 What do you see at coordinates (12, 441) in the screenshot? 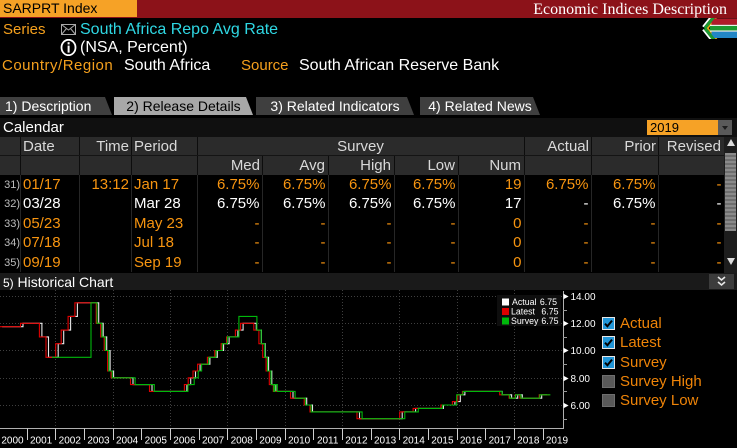
I see `svg-text: 2000` at bounding box center [12, 441].